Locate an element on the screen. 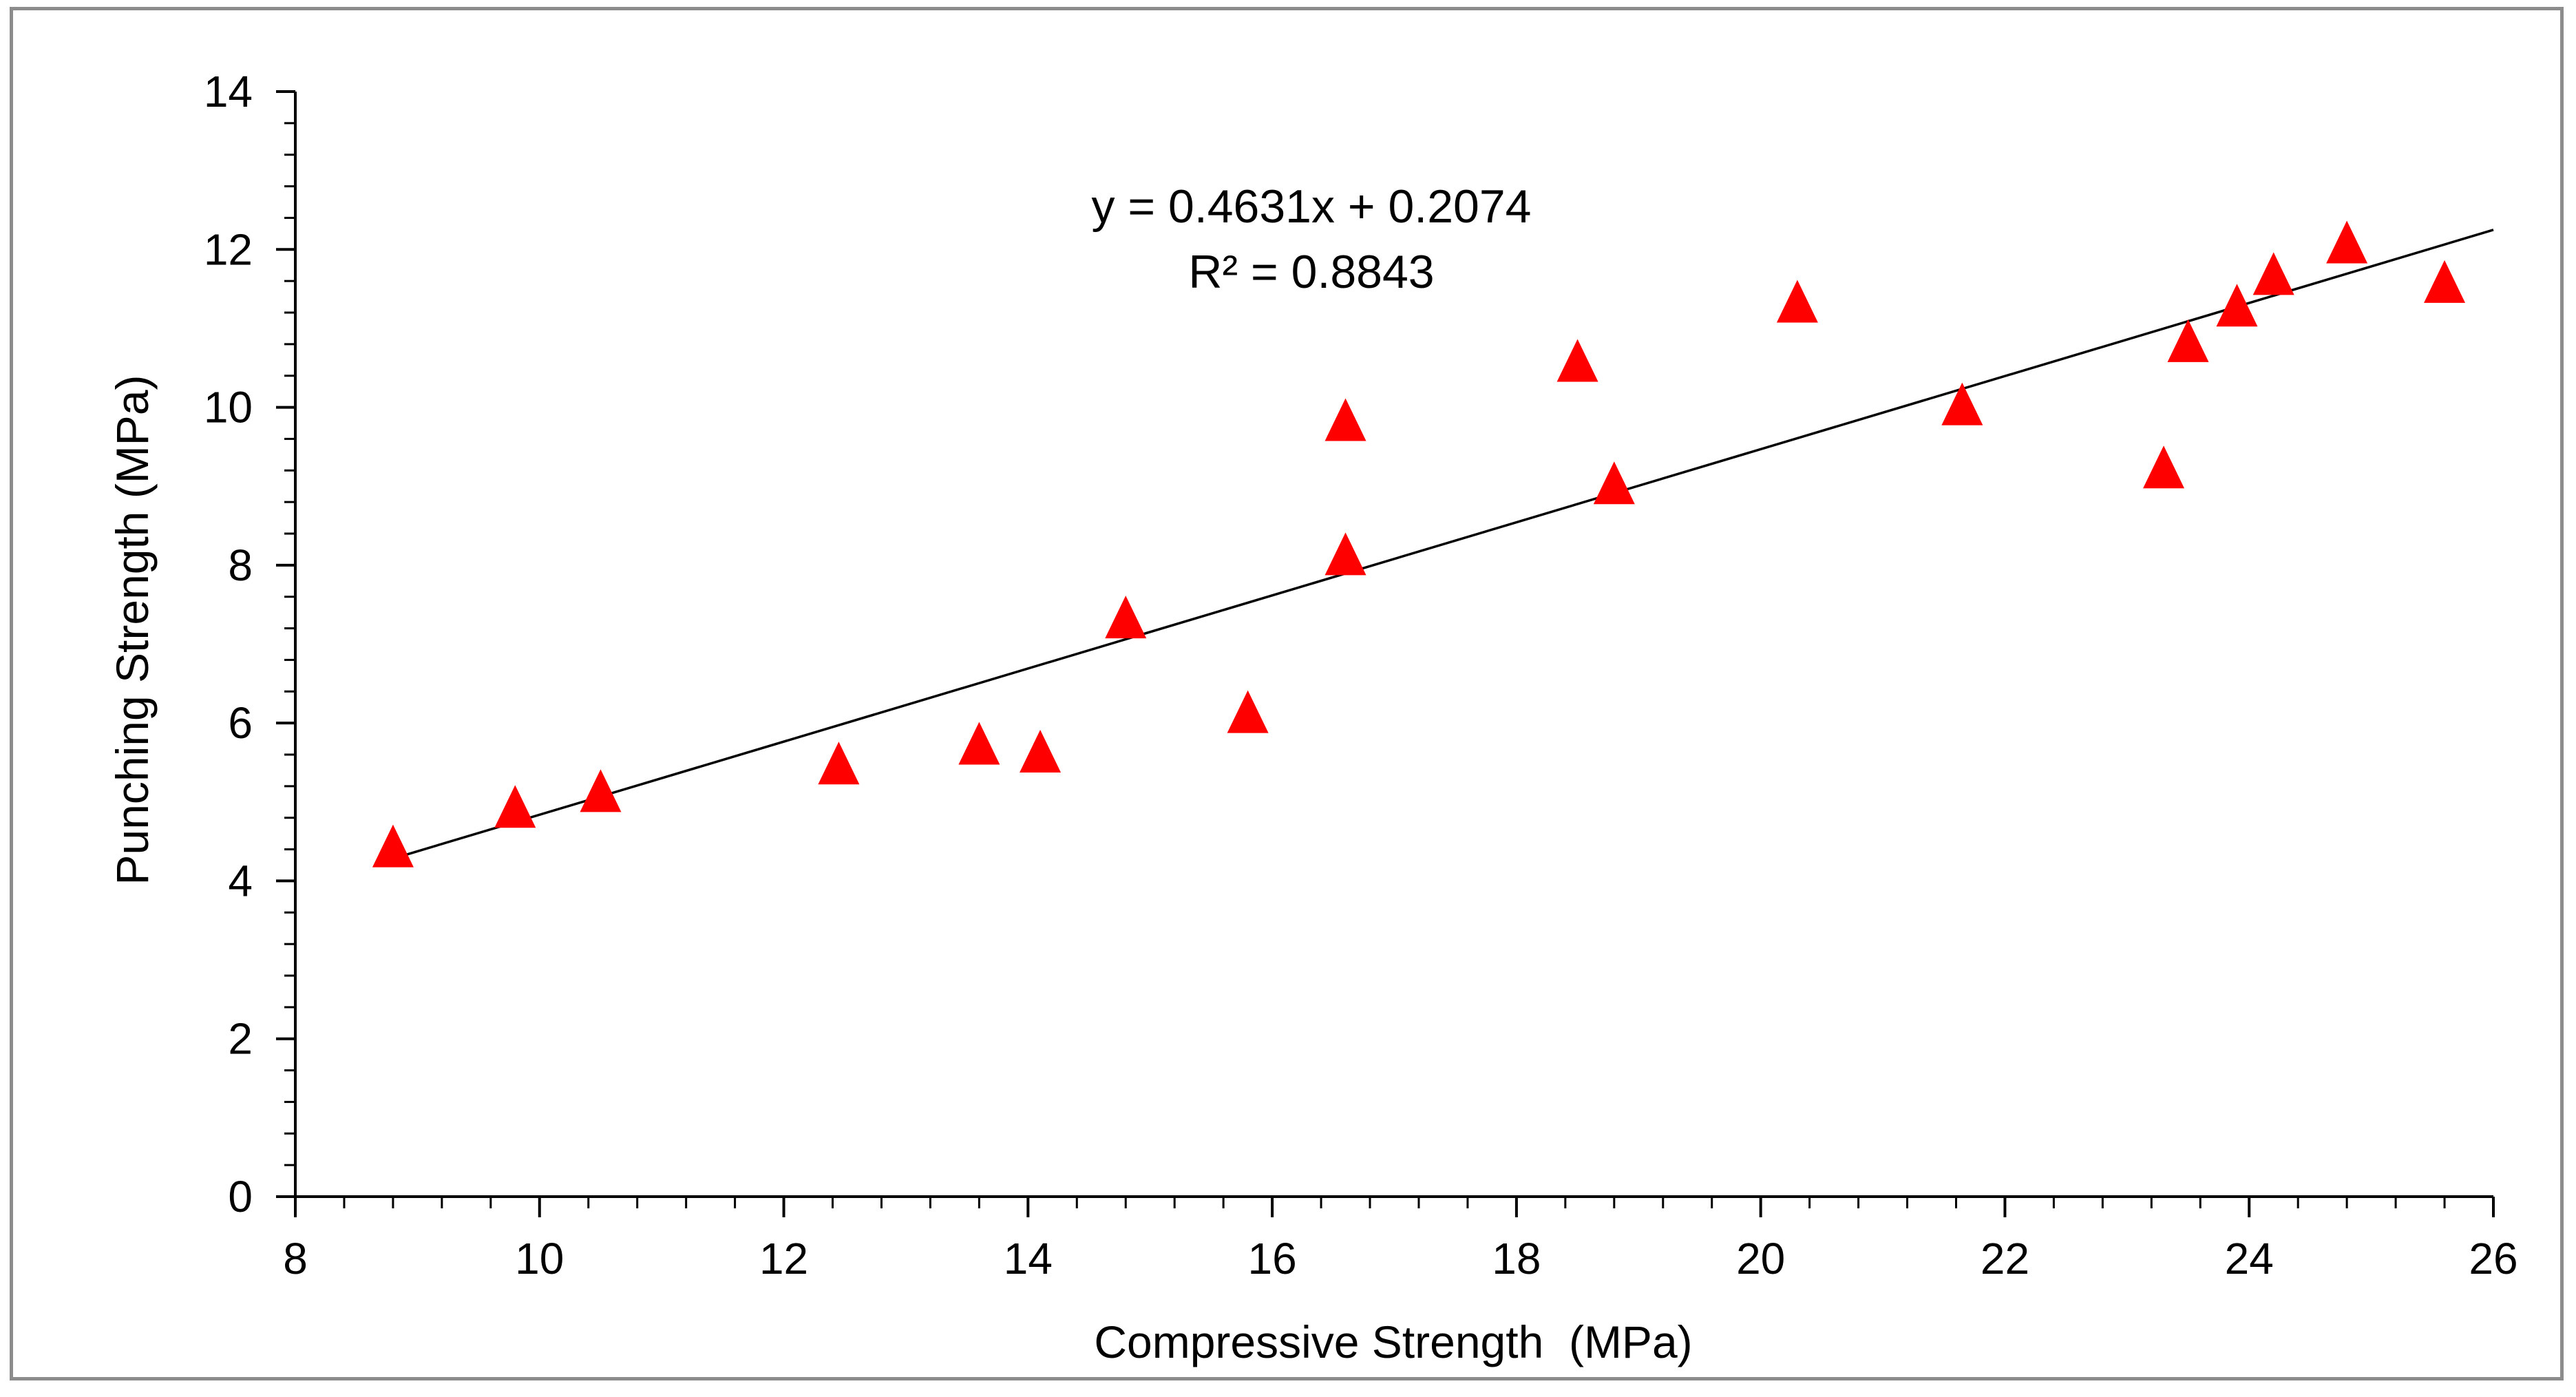 The image size is (2576, 1397). y-tick-label: 0 is located at coordinates (241, 1196).